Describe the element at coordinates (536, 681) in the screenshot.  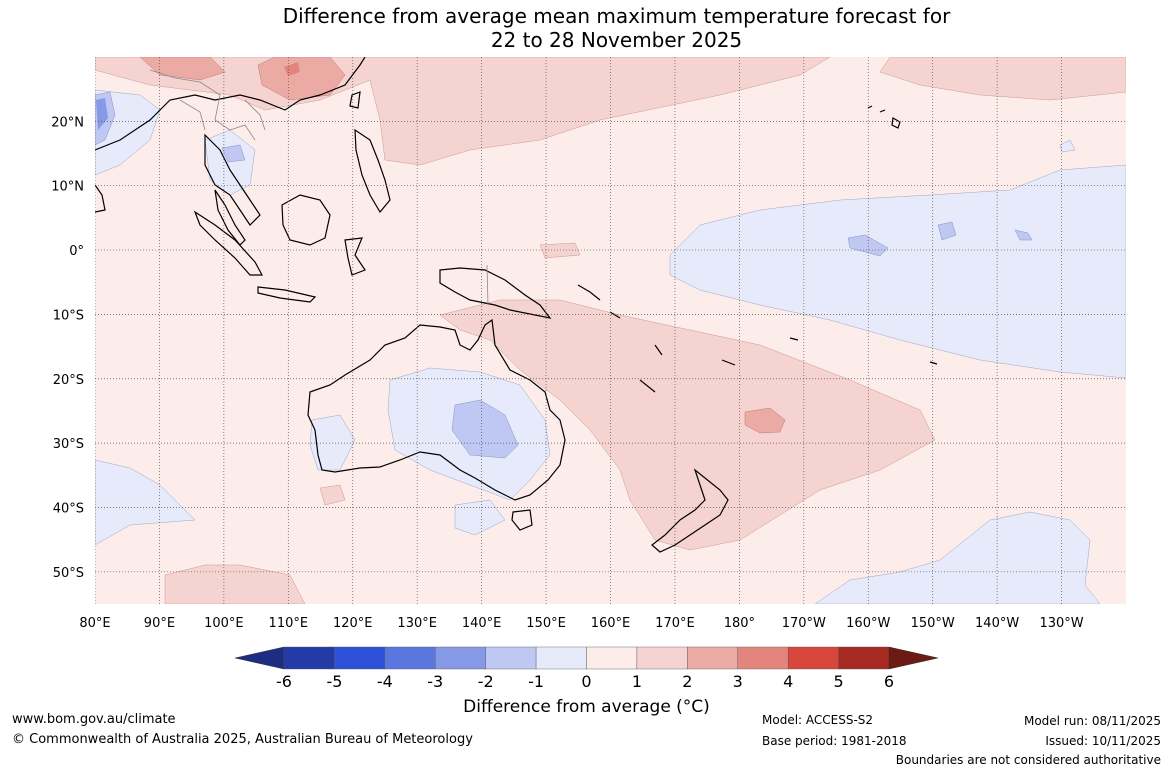
I see `colorbar-tick-label: -1` at that location.